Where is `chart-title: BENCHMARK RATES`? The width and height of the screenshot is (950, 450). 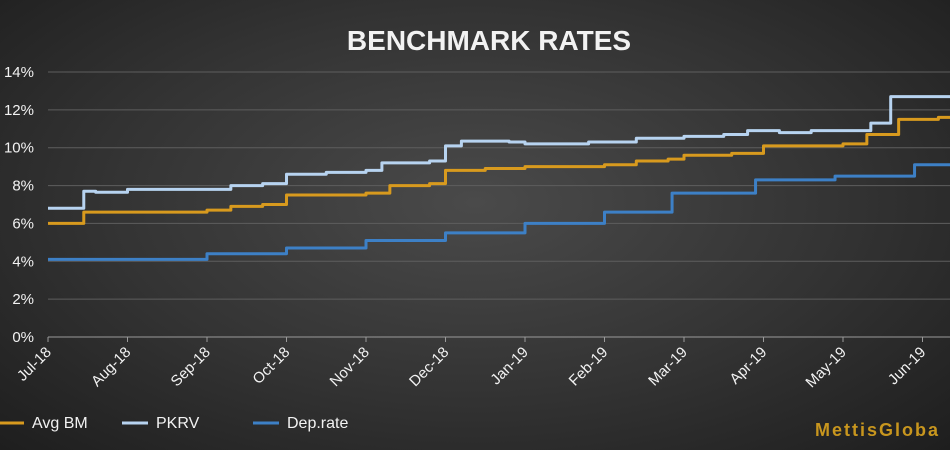 chart-title: BENCHMARK RATES is located at coordinates (489, 40).